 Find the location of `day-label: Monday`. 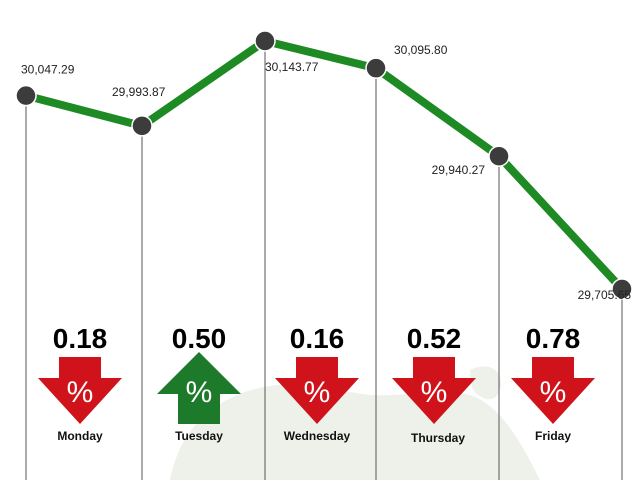

day-label: Monday is located at coordinates (80, 436).